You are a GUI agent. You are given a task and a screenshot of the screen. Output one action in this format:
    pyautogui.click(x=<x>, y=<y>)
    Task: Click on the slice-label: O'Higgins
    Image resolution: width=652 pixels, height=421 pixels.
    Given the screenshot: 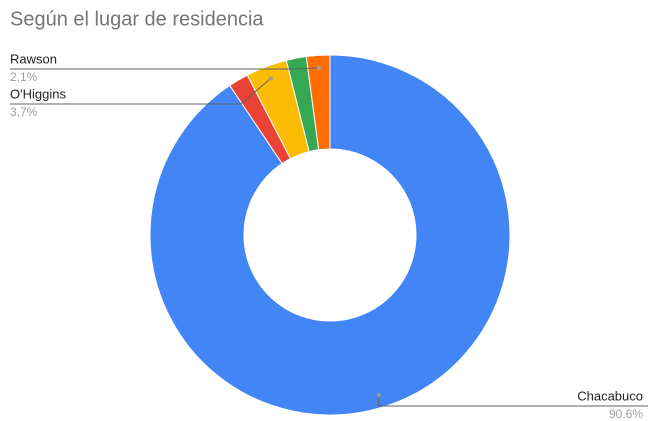 What is the action you would take?
    pyautogui.click(x=38, y=93)
    